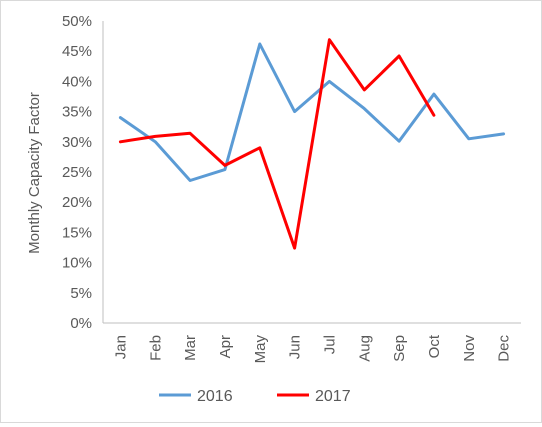 This screenshot has width=542, height=427. What do you see at coordinates (215, 396) in the screenshot?
I see `legend-label: 2016` at bounding box center [215, 396].